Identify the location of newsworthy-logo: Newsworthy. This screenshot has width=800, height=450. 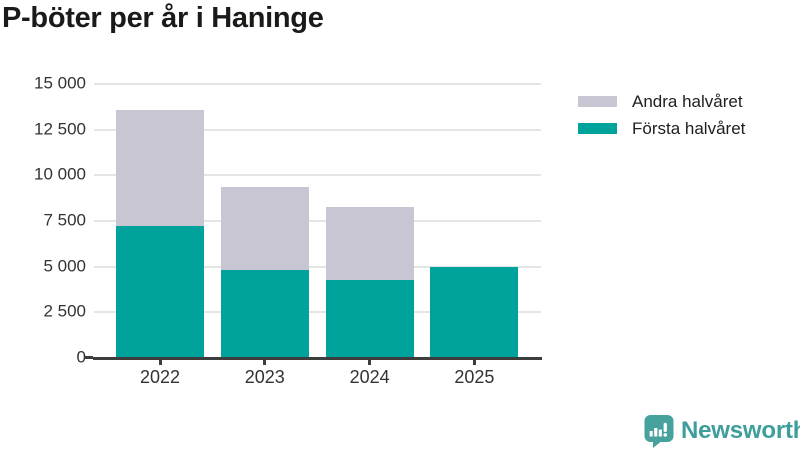
(722, 431).